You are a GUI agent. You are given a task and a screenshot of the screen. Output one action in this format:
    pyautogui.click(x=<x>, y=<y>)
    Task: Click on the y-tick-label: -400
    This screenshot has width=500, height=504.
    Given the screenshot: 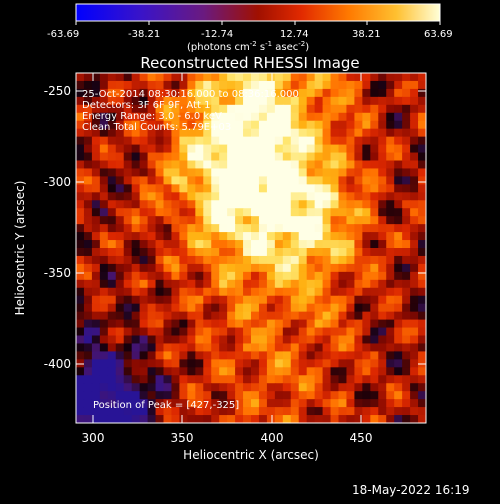 What is the action you would take?
    pyautogui.click(x=57, y=364)
    